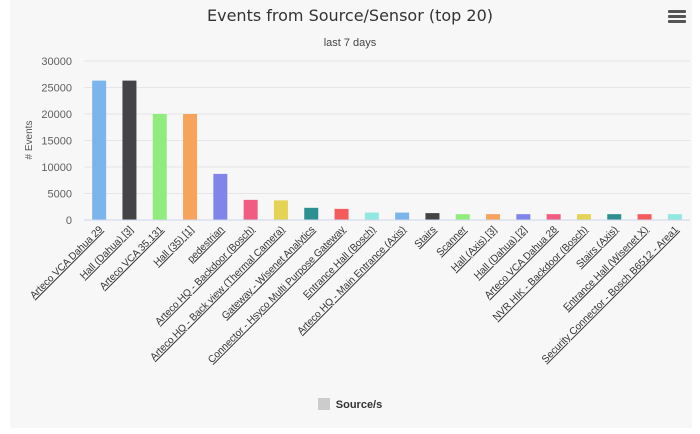  Describe the element at coordinates (677, 17) in the screenshot. I see `hamburger-menu-icon` at that location.